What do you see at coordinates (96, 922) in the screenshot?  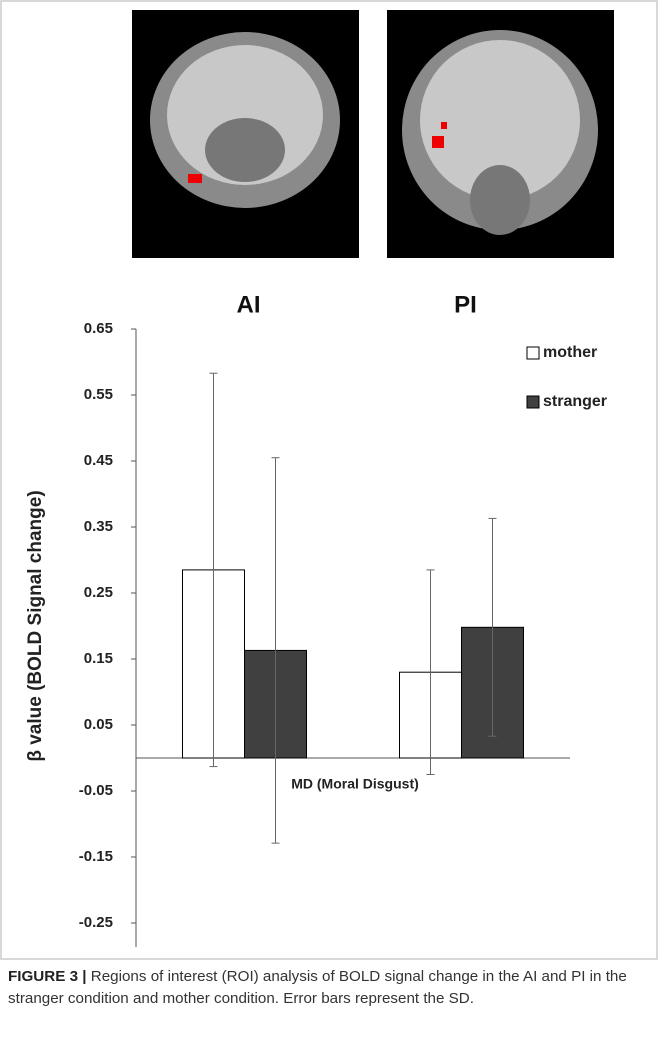 I see `y-tick-label: -0.25` at bounding box center [96, 922].